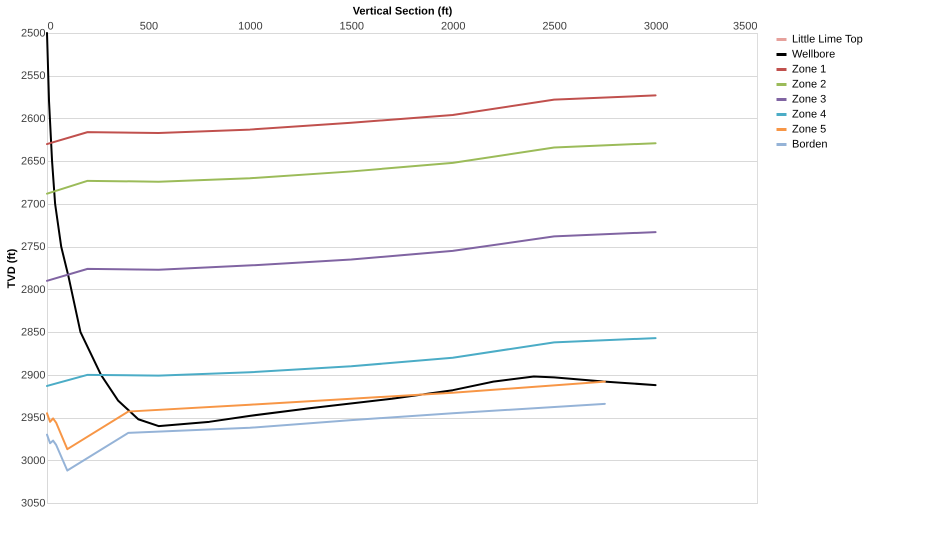 This screenshot has width=945, height=545. I want to click on legend-label: Wellbore, so click(814, 54).